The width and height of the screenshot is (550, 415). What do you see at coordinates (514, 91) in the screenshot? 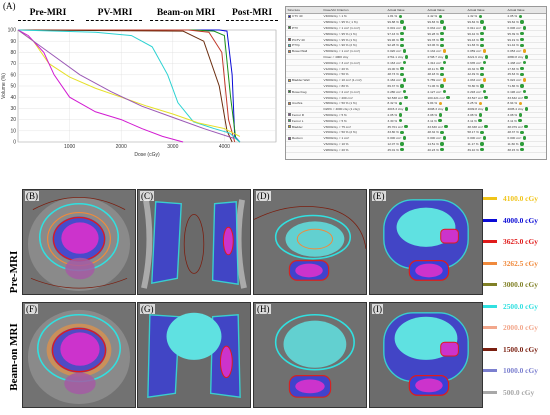
I see `actual-value: 0.196 cm³` at bounding box center [514, 91].